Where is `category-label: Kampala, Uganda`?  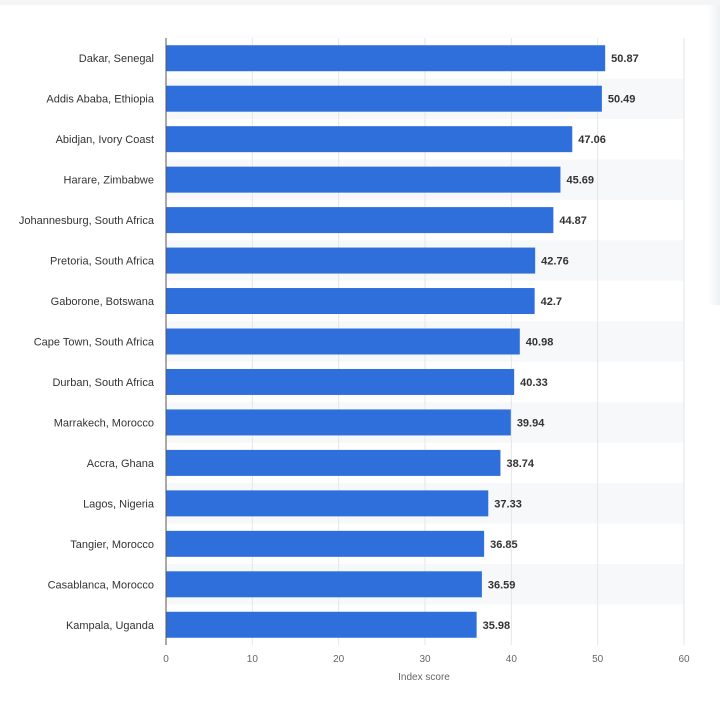
category-label: Kampala, Uganda is located at coordinates (110, 626).